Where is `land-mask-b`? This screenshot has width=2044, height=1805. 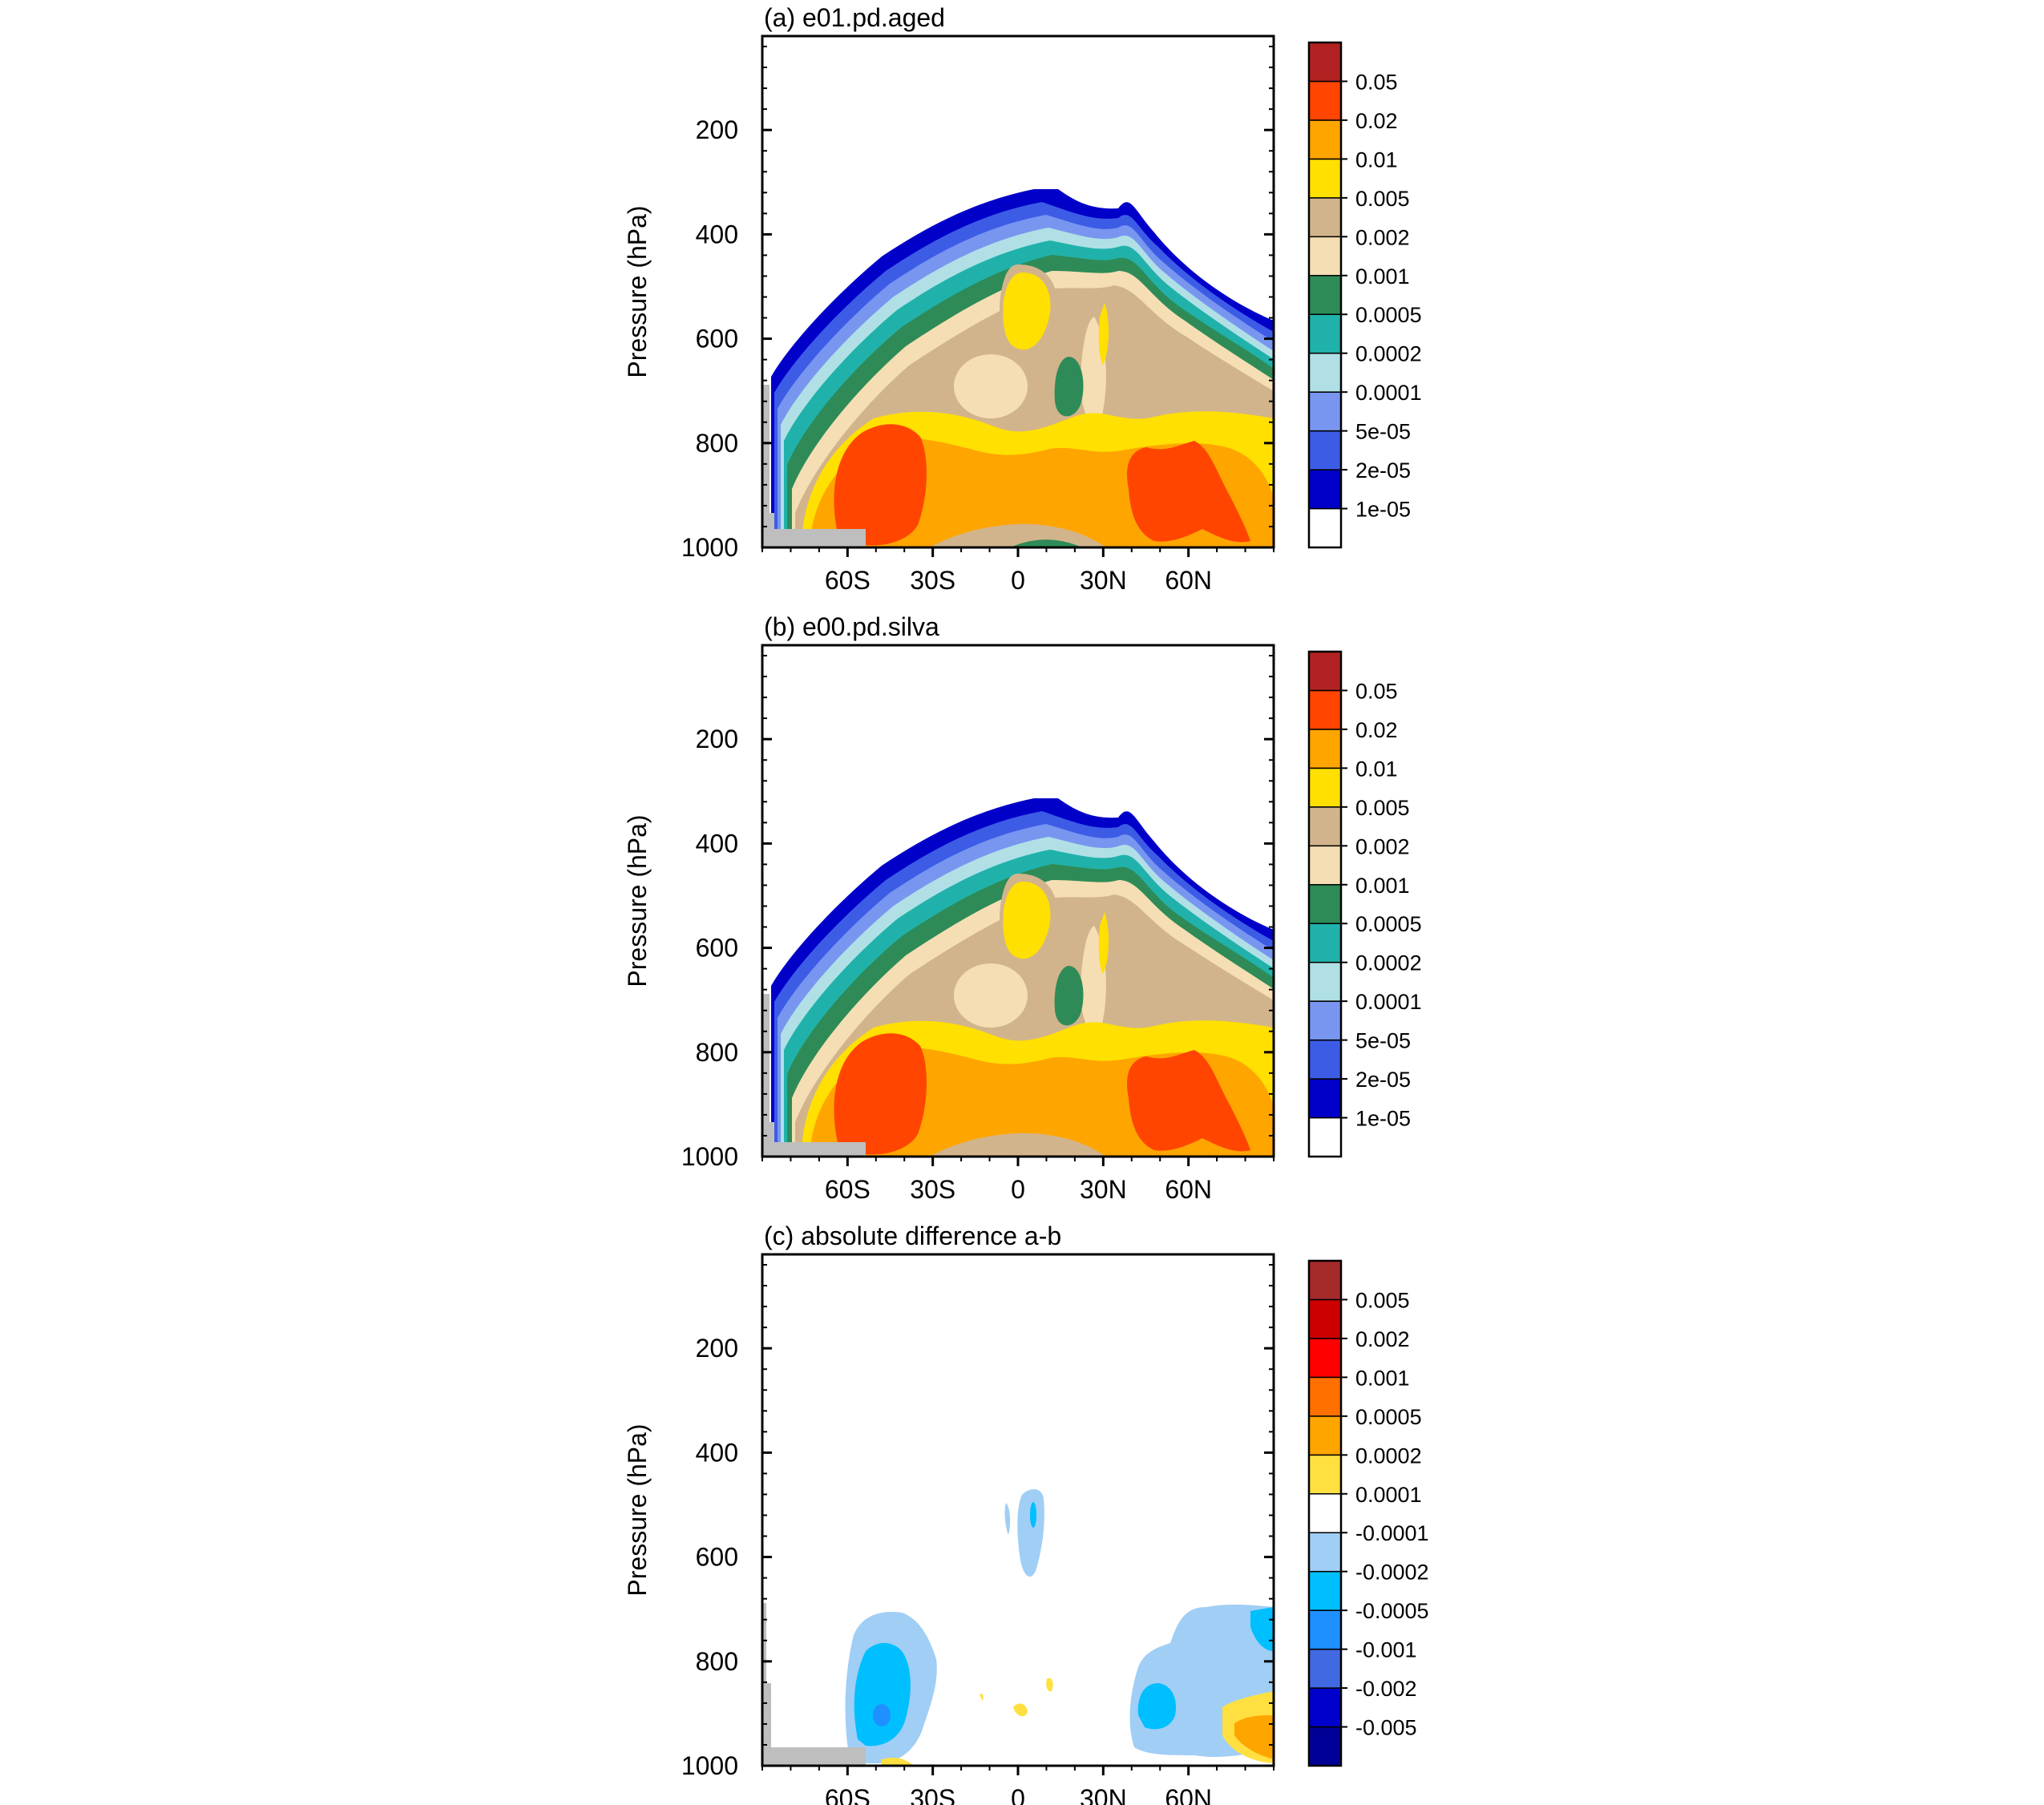 land-mask-b is located at coordinates (814, 1075).